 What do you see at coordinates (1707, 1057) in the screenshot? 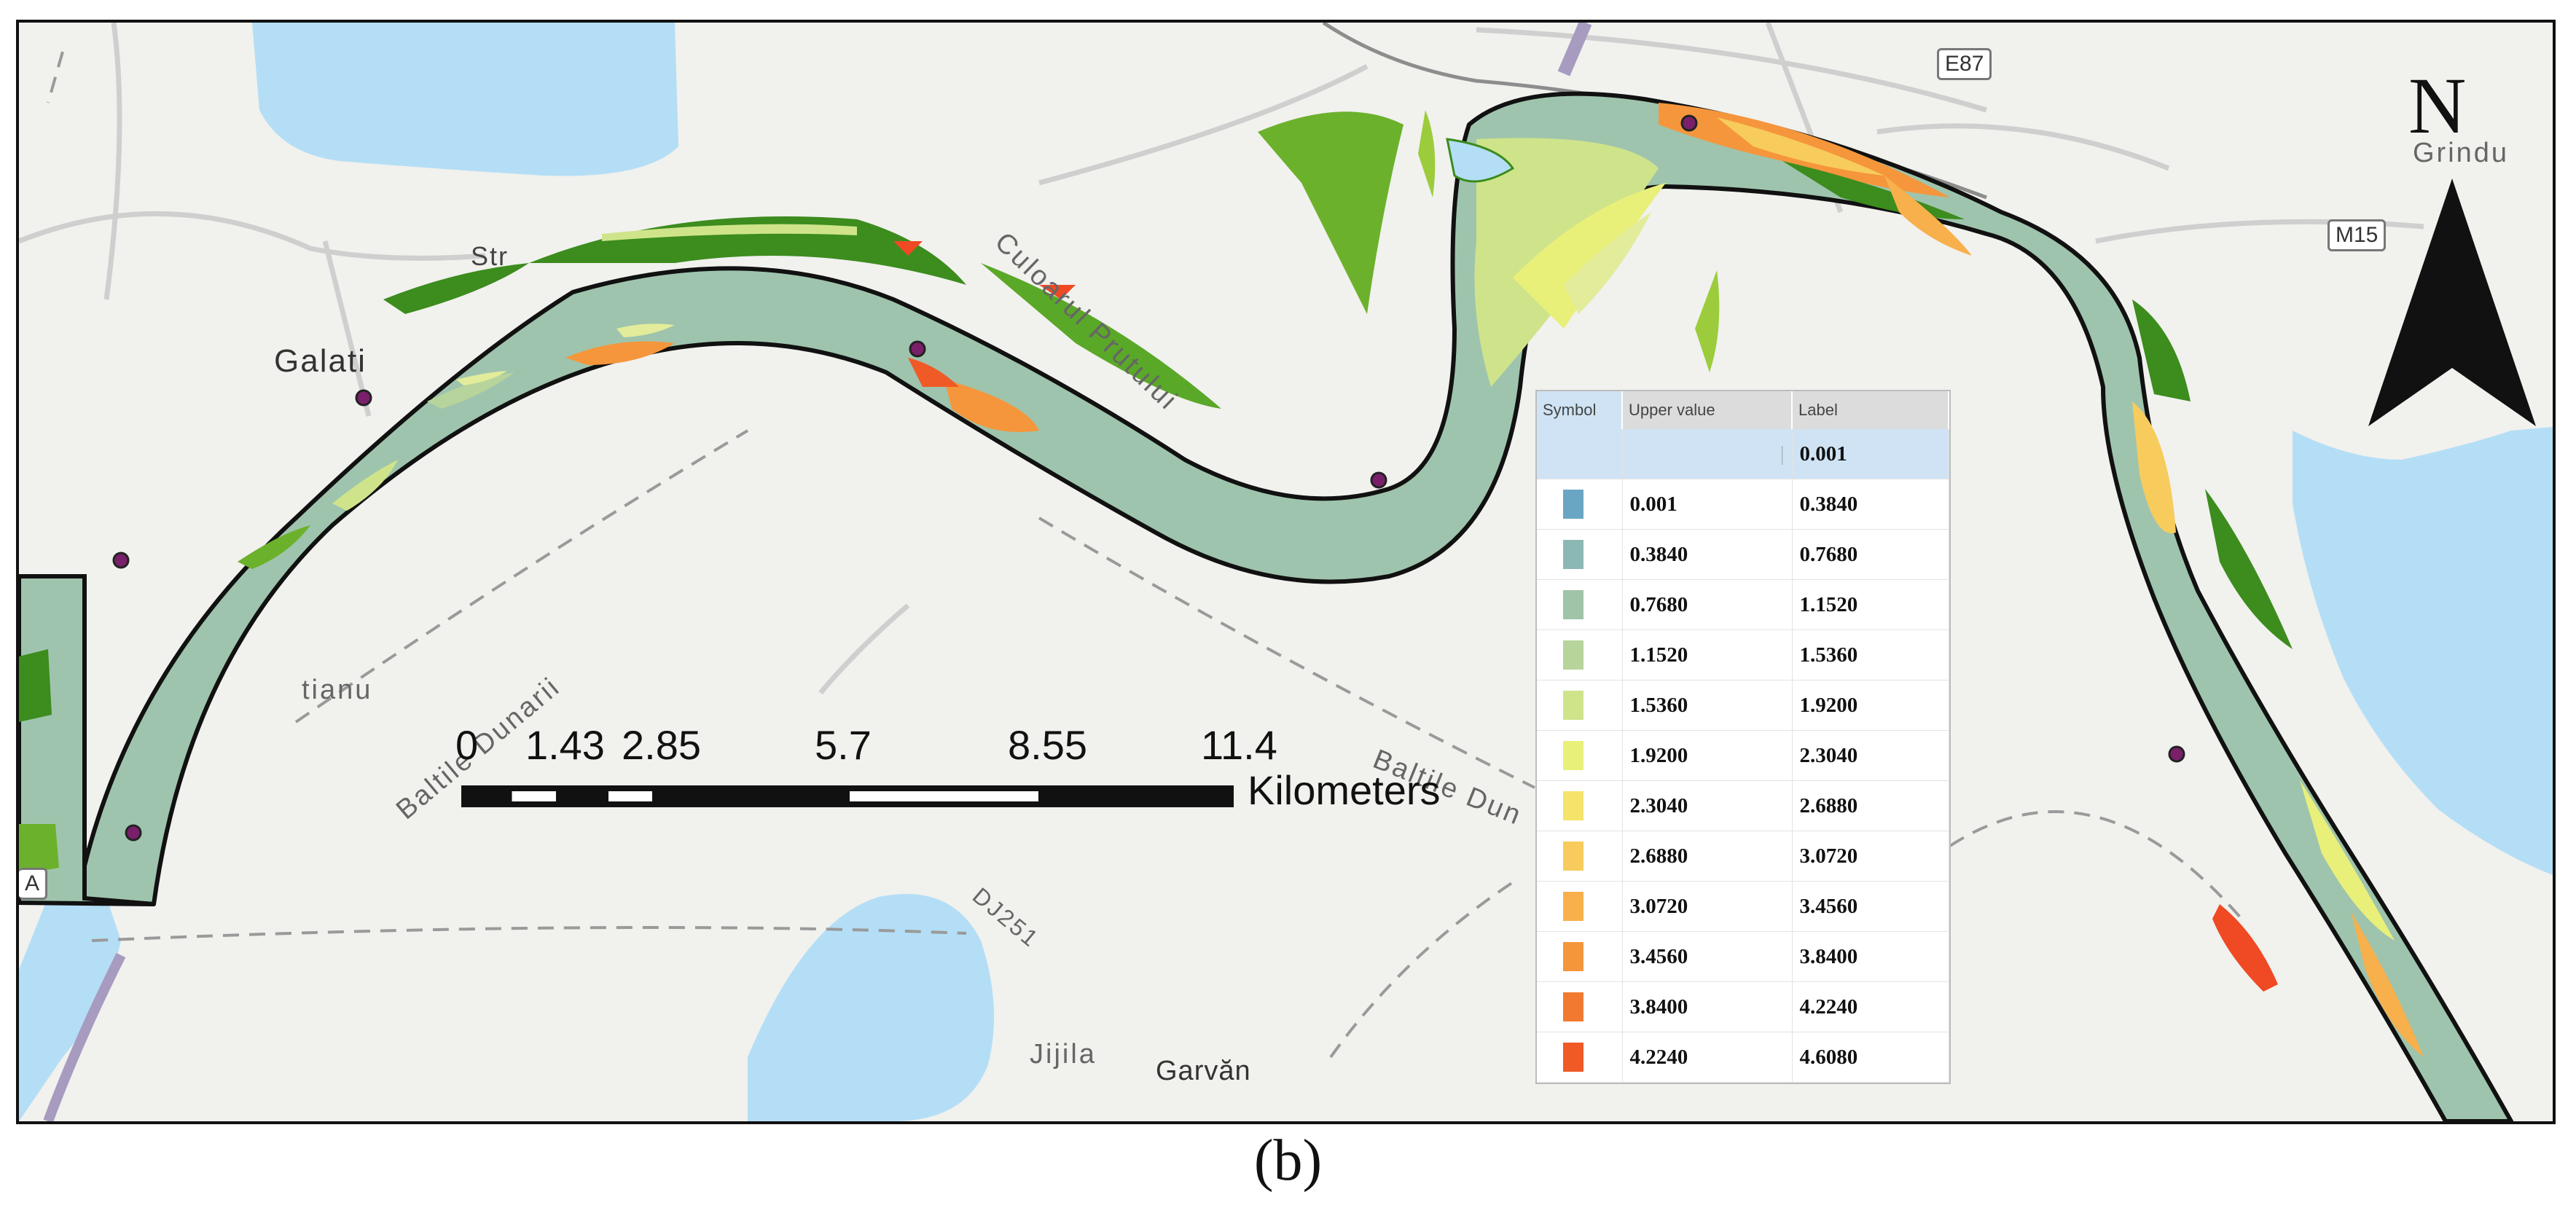
I see `legend-upper-value: 4.2240` at bounding box center [1707, 1057].